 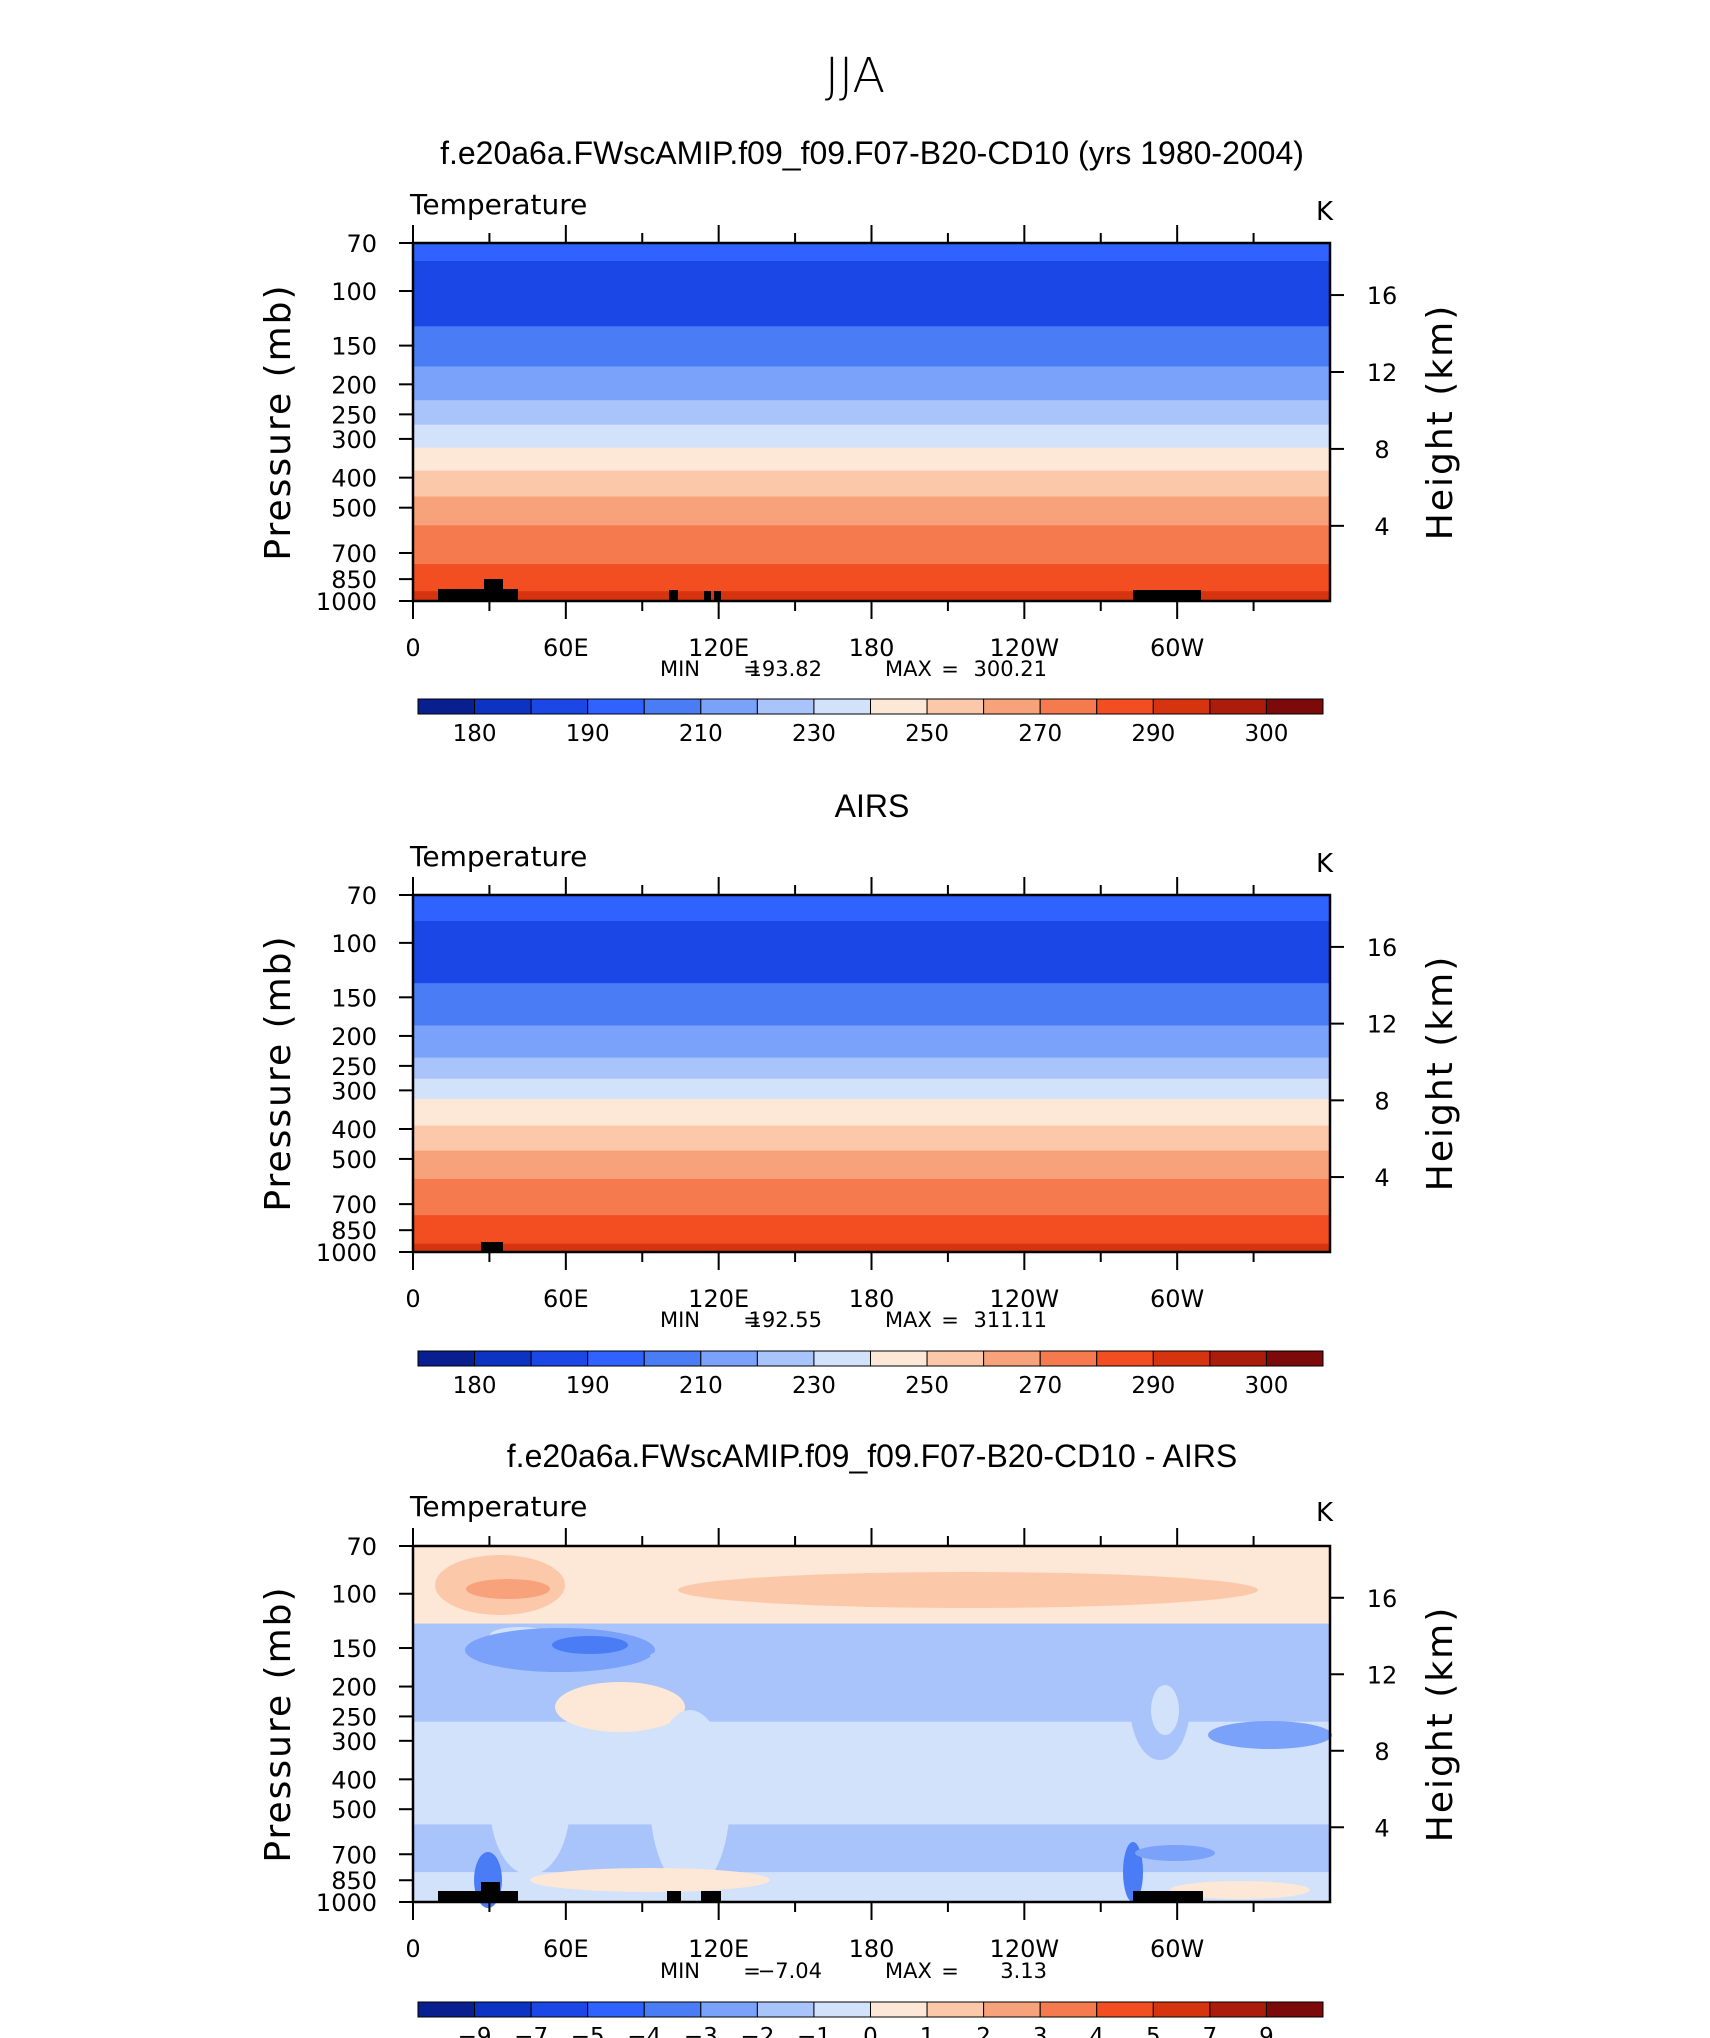 What do you see at coordinates (1153, 2031) in the screenshot?
I see `colorbar-tick-label: 5` at bounding box center [1153, 2031].